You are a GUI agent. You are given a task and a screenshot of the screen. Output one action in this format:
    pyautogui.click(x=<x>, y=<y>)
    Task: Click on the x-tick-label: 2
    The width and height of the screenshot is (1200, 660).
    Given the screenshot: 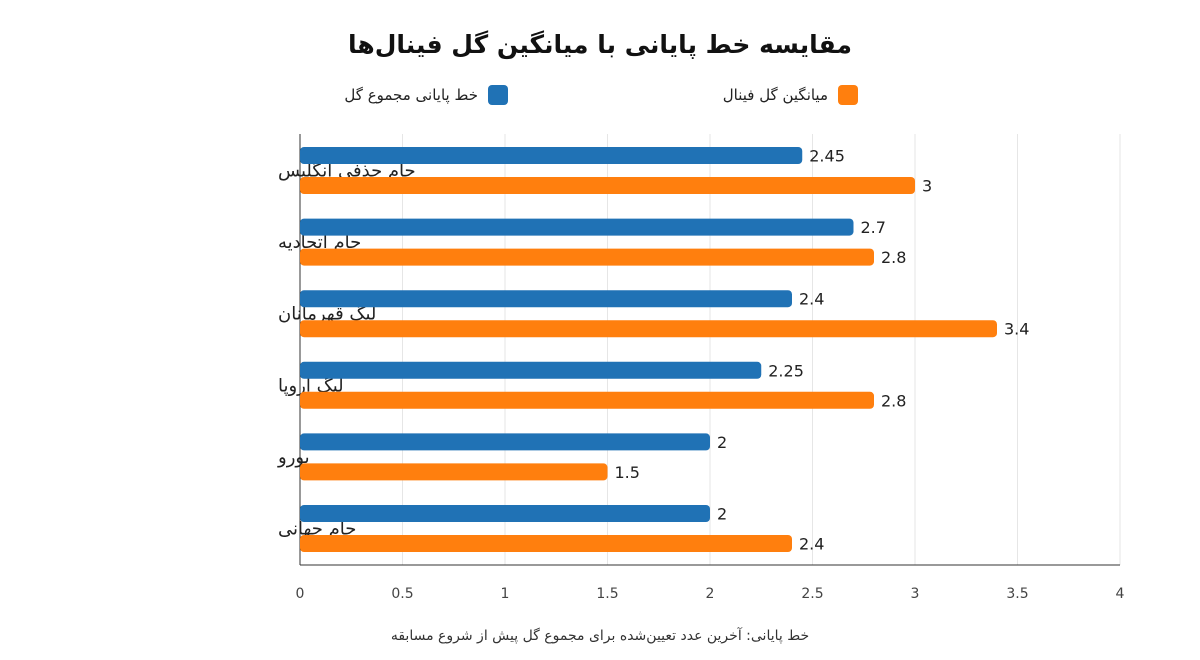 What is the action you would take?
    pyautogui.click(x=710, y=594)
    